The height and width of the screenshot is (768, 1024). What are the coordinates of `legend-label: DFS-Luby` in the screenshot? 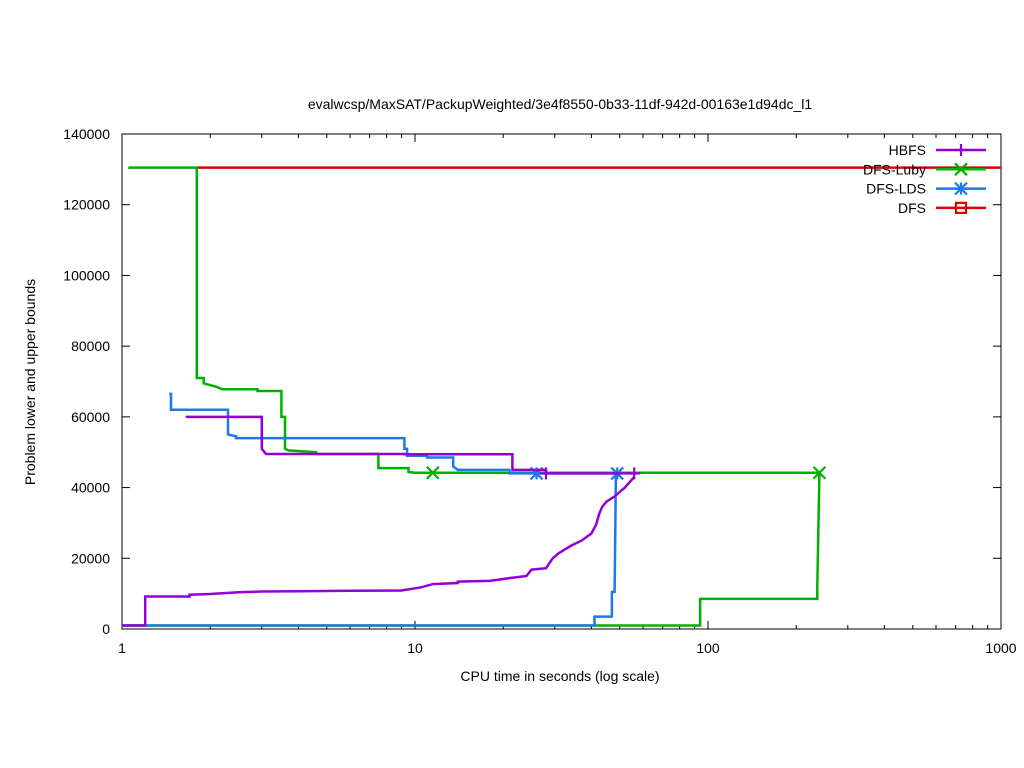 It's located at (894, 169).